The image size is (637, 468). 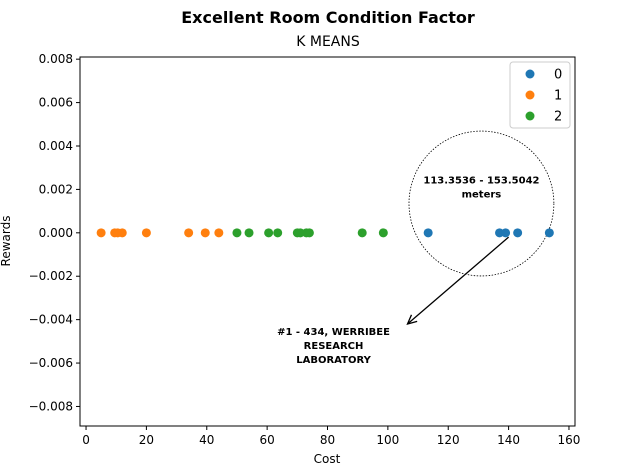 What do you see at coordinates (481, 181) in the screenshot?
I see `circle-label: 113.3536 - 153.5042` at bounding box center [481, 181].